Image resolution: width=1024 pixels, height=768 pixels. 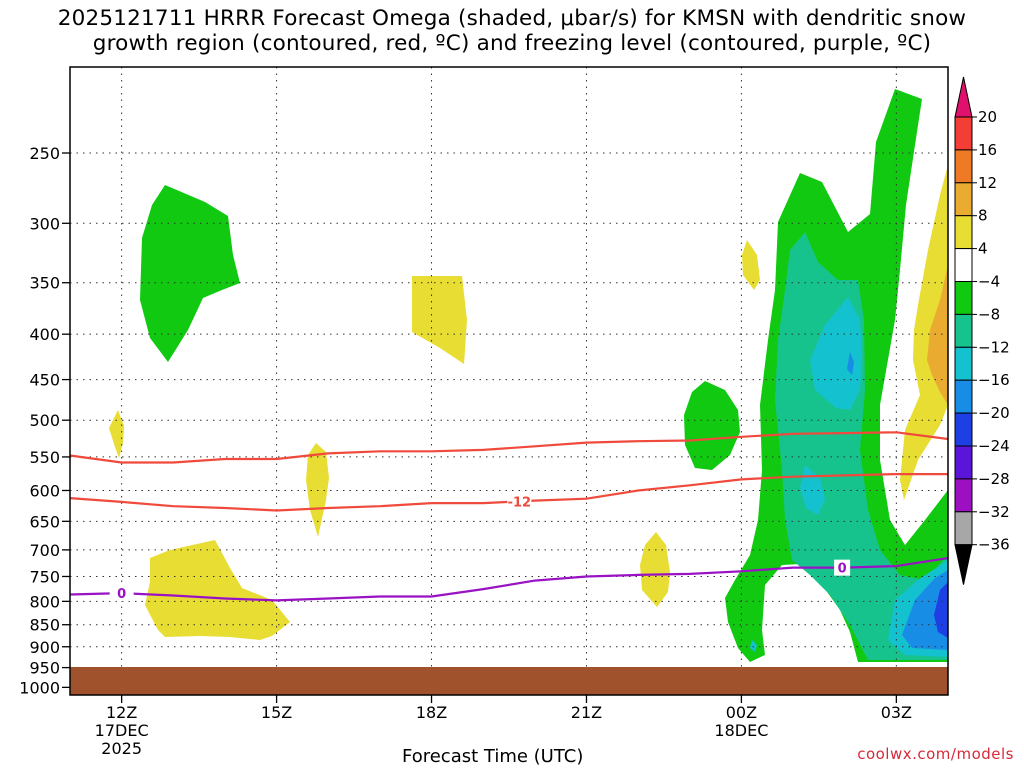 I want to click on x-tick-label: 18Z, so click(x=431, y=712).